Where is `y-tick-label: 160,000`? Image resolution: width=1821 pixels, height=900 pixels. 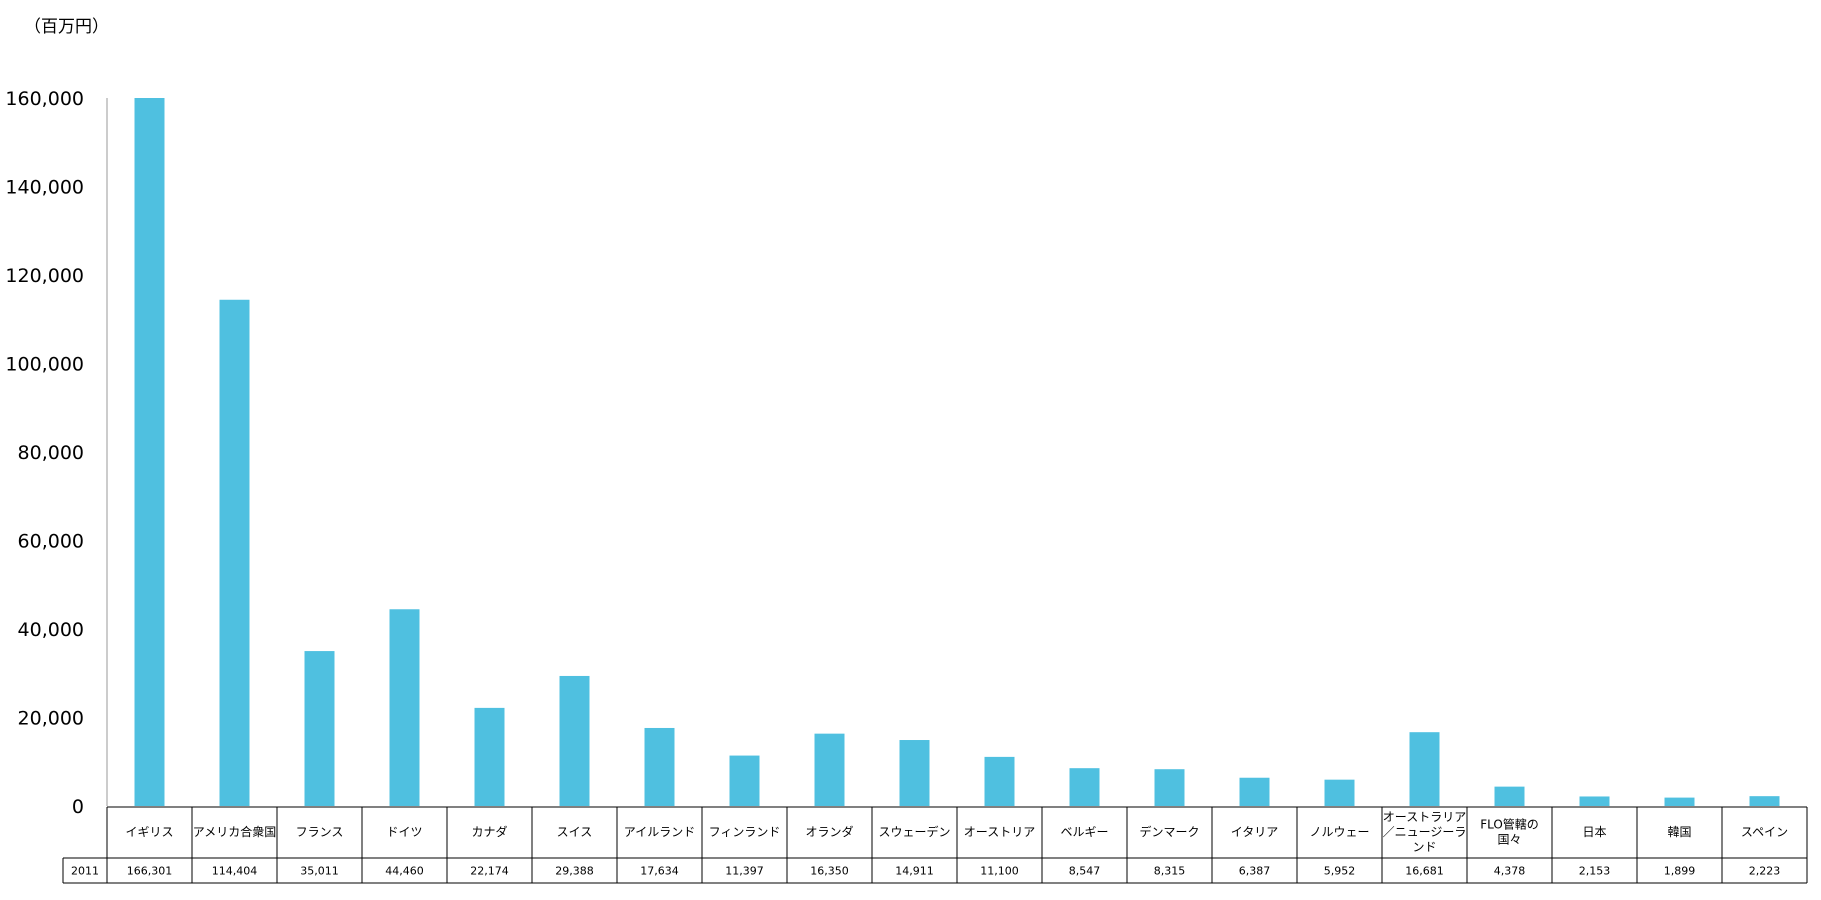
y-tick-label: 160,000 is located at coordinates (44, 99).